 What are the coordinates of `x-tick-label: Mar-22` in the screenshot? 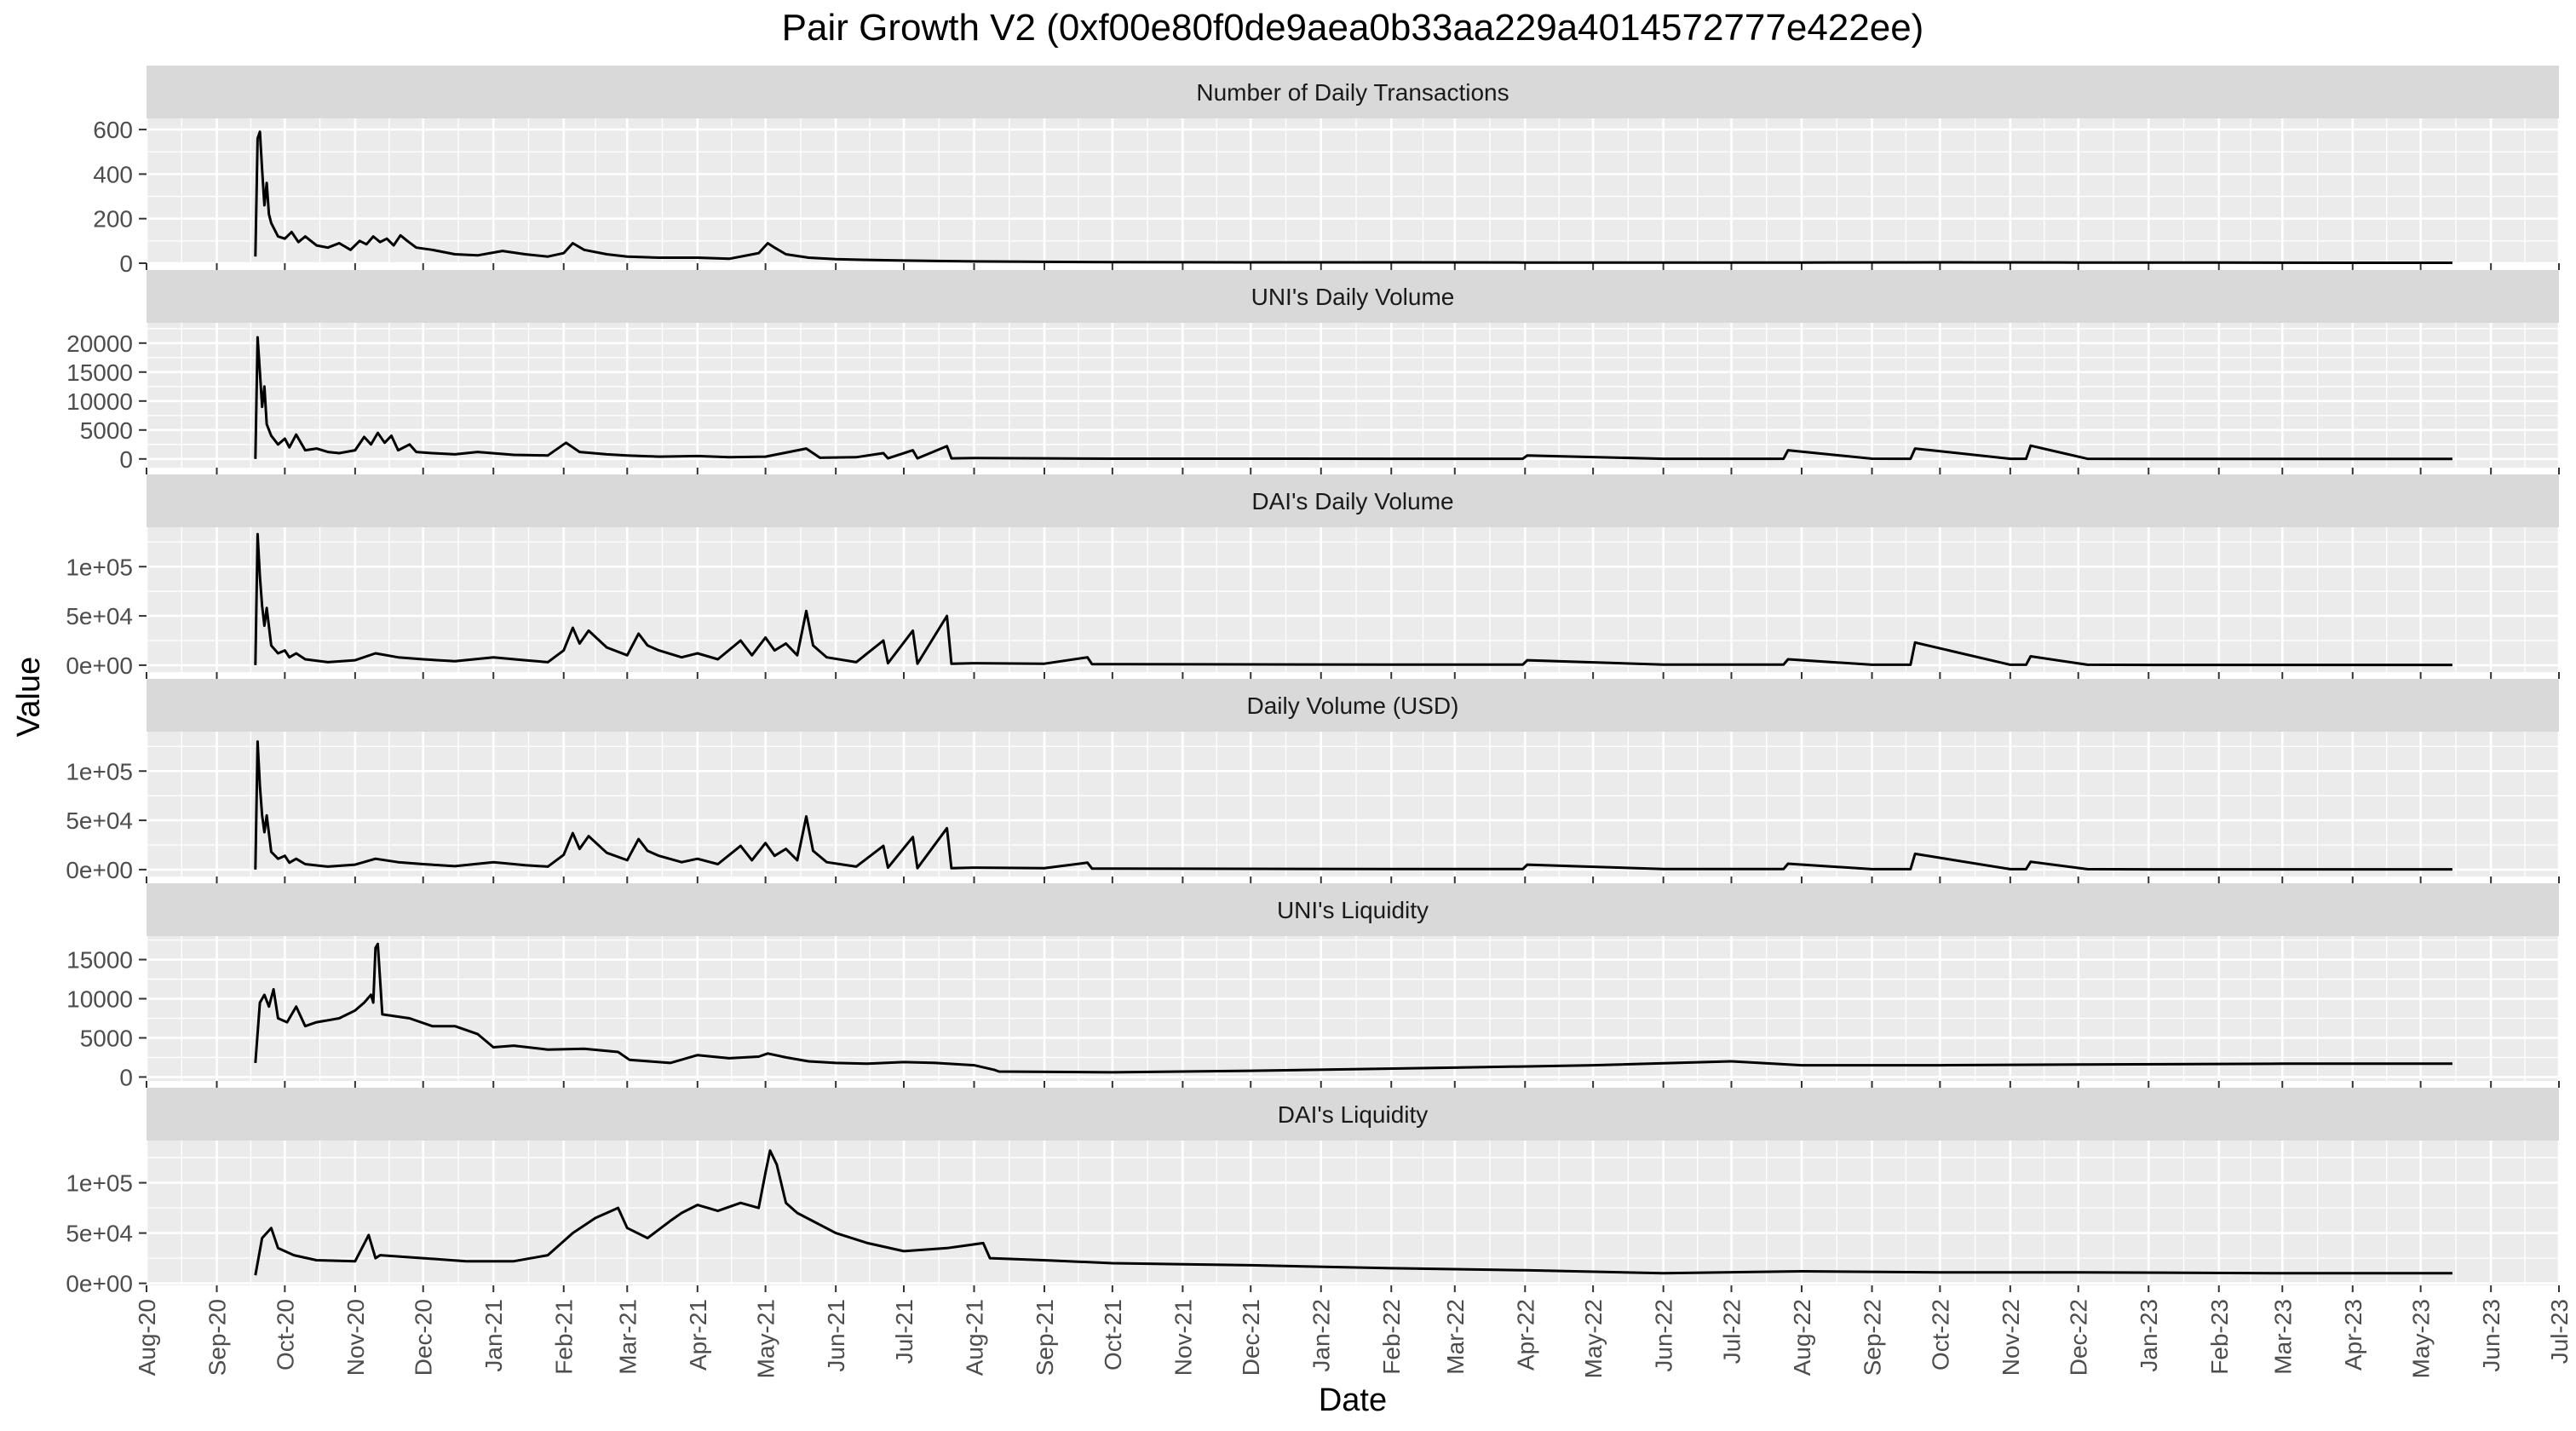 It's located at (1455, 1337).